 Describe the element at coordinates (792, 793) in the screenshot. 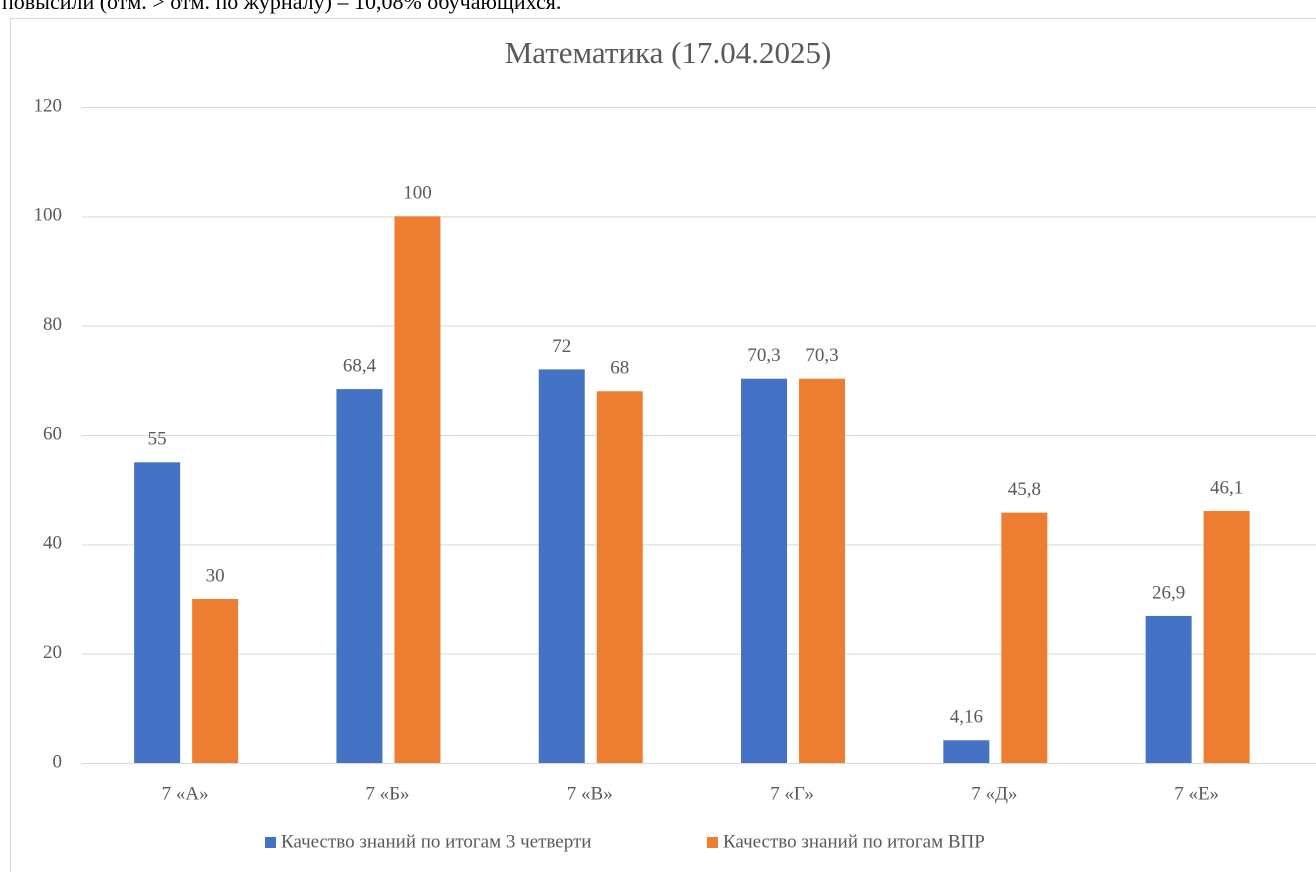

I see `x-tick-label: 7 «Г»` at that location.